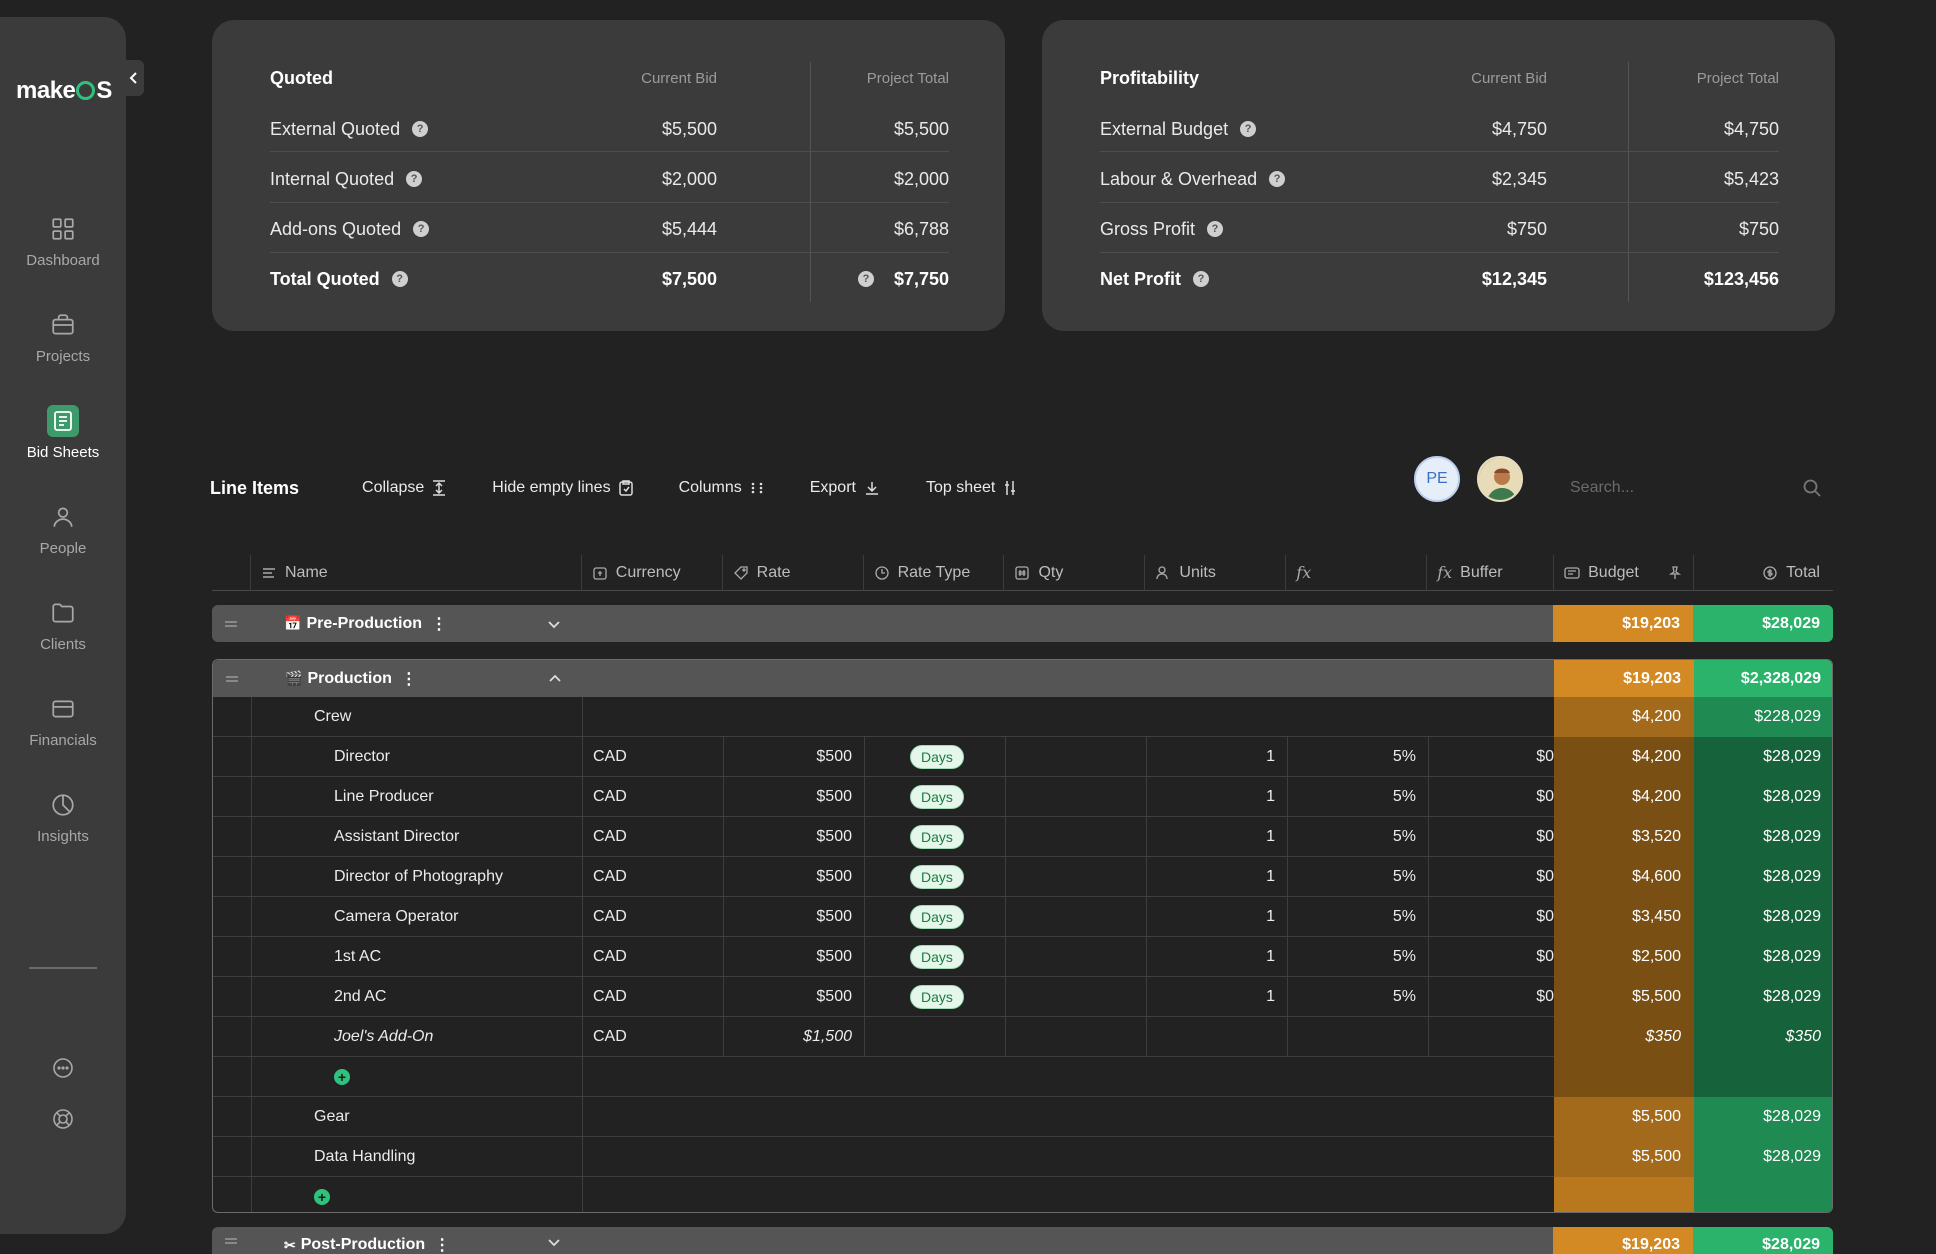  Describe the element at coordinates (1022, 623) in the screenshot. I see `group-row-pre-production: 📅 Pre-Production ⋮ $19,203 $28,029` at that location.